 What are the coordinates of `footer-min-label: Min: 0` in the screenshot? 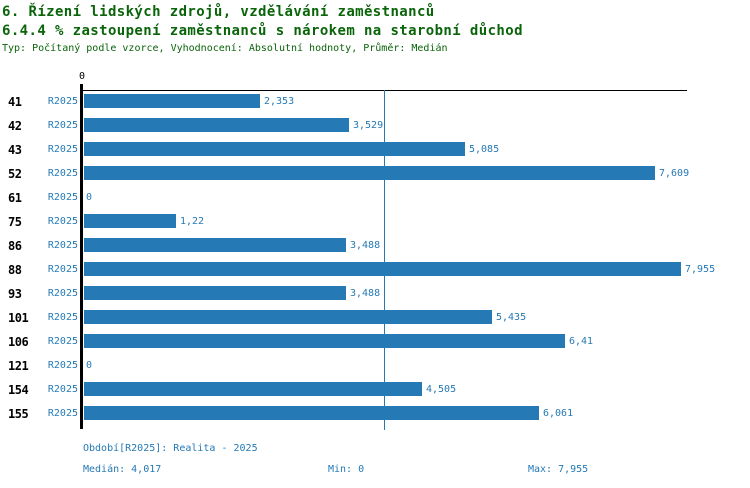 It's located at (346, 469).